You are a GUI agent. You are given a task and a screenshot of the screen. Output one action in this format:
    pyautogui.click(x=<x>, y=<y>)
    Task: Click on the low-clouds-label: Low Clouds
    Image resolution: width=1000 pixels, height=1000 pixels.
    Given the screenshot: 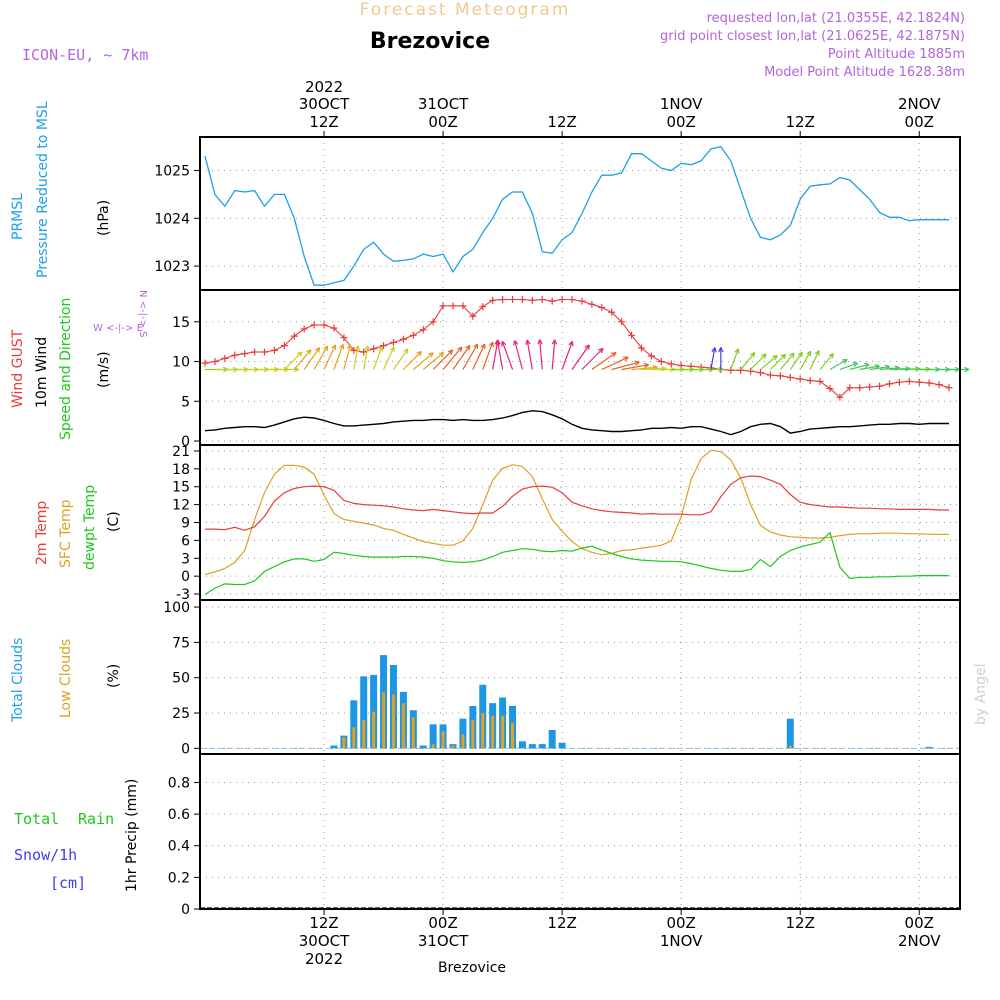 What is the action you would take?
    pyautogui.click(x=66, y=678)
    